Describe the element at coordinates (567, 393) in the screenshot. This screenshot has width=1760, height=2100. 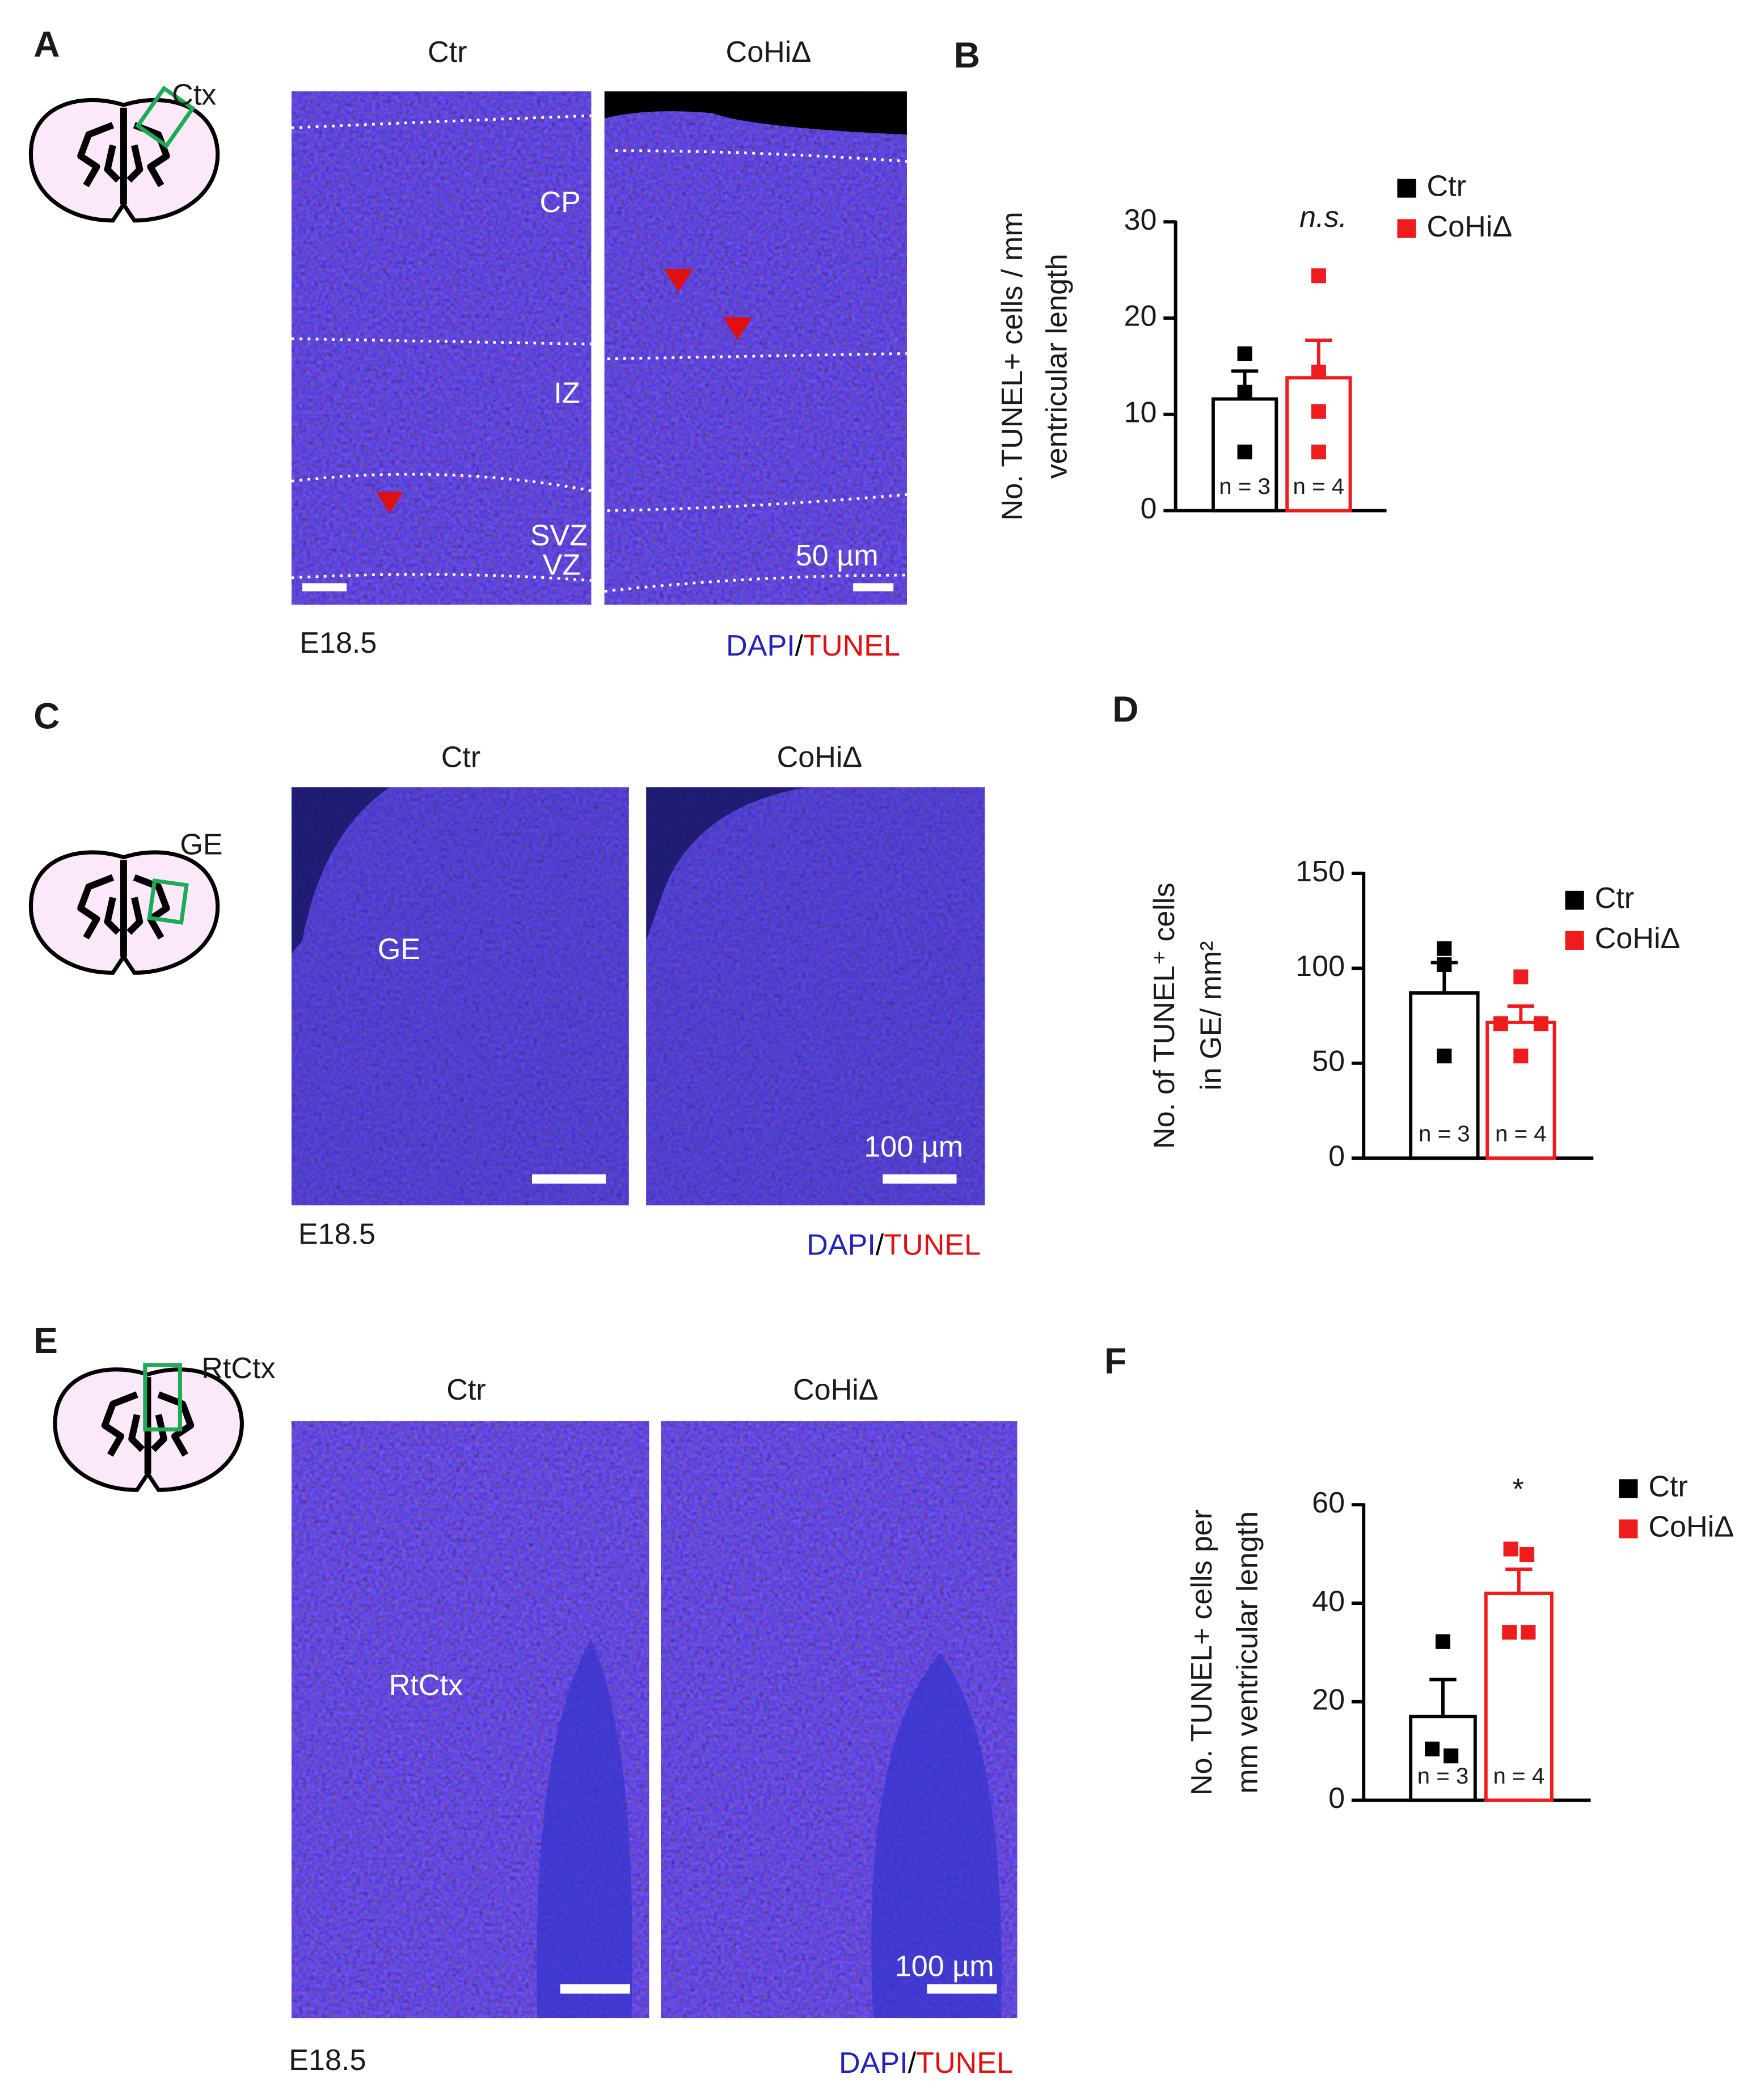
I see `layer-label: IZ` at that location.